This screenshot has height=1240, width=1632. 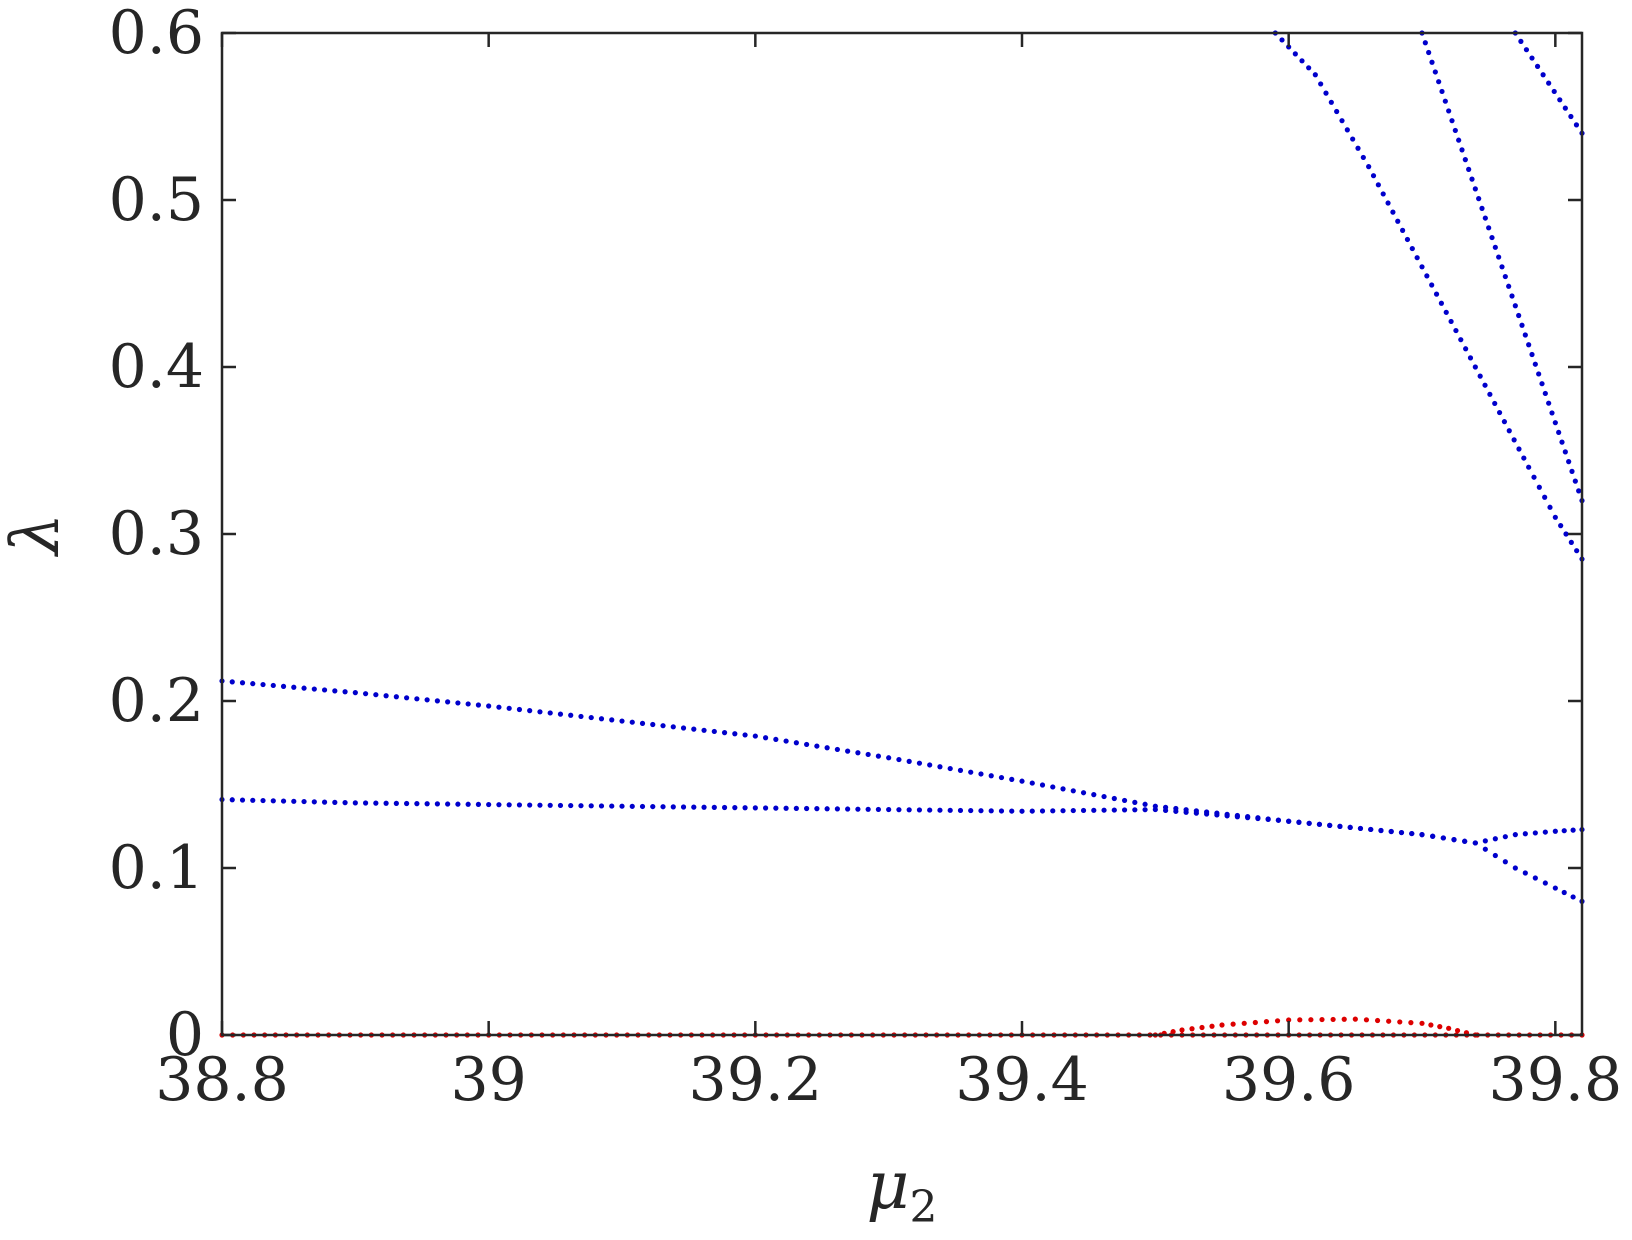 What do you see at coordinates (888, 1185) in the screenshot?
I see `x-axis-label-main: μ` at bounding box center [888, 1185].